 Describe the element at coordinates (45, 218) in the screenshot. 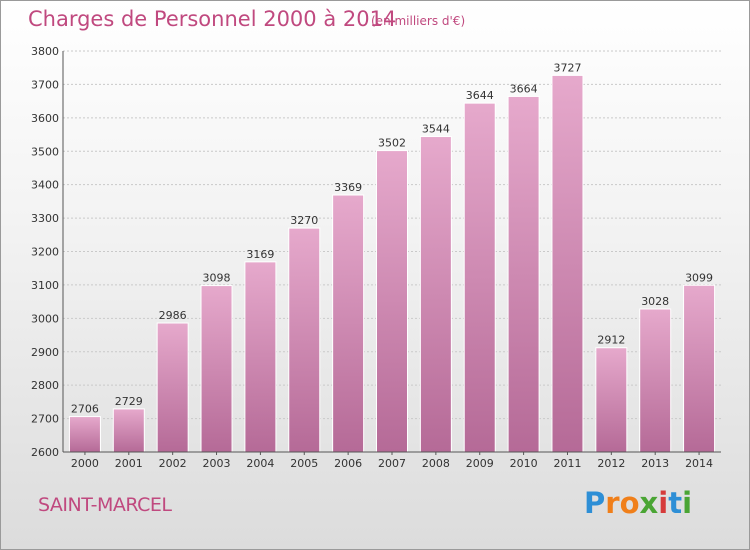

I see `y-tick-label: 3300` at that location.